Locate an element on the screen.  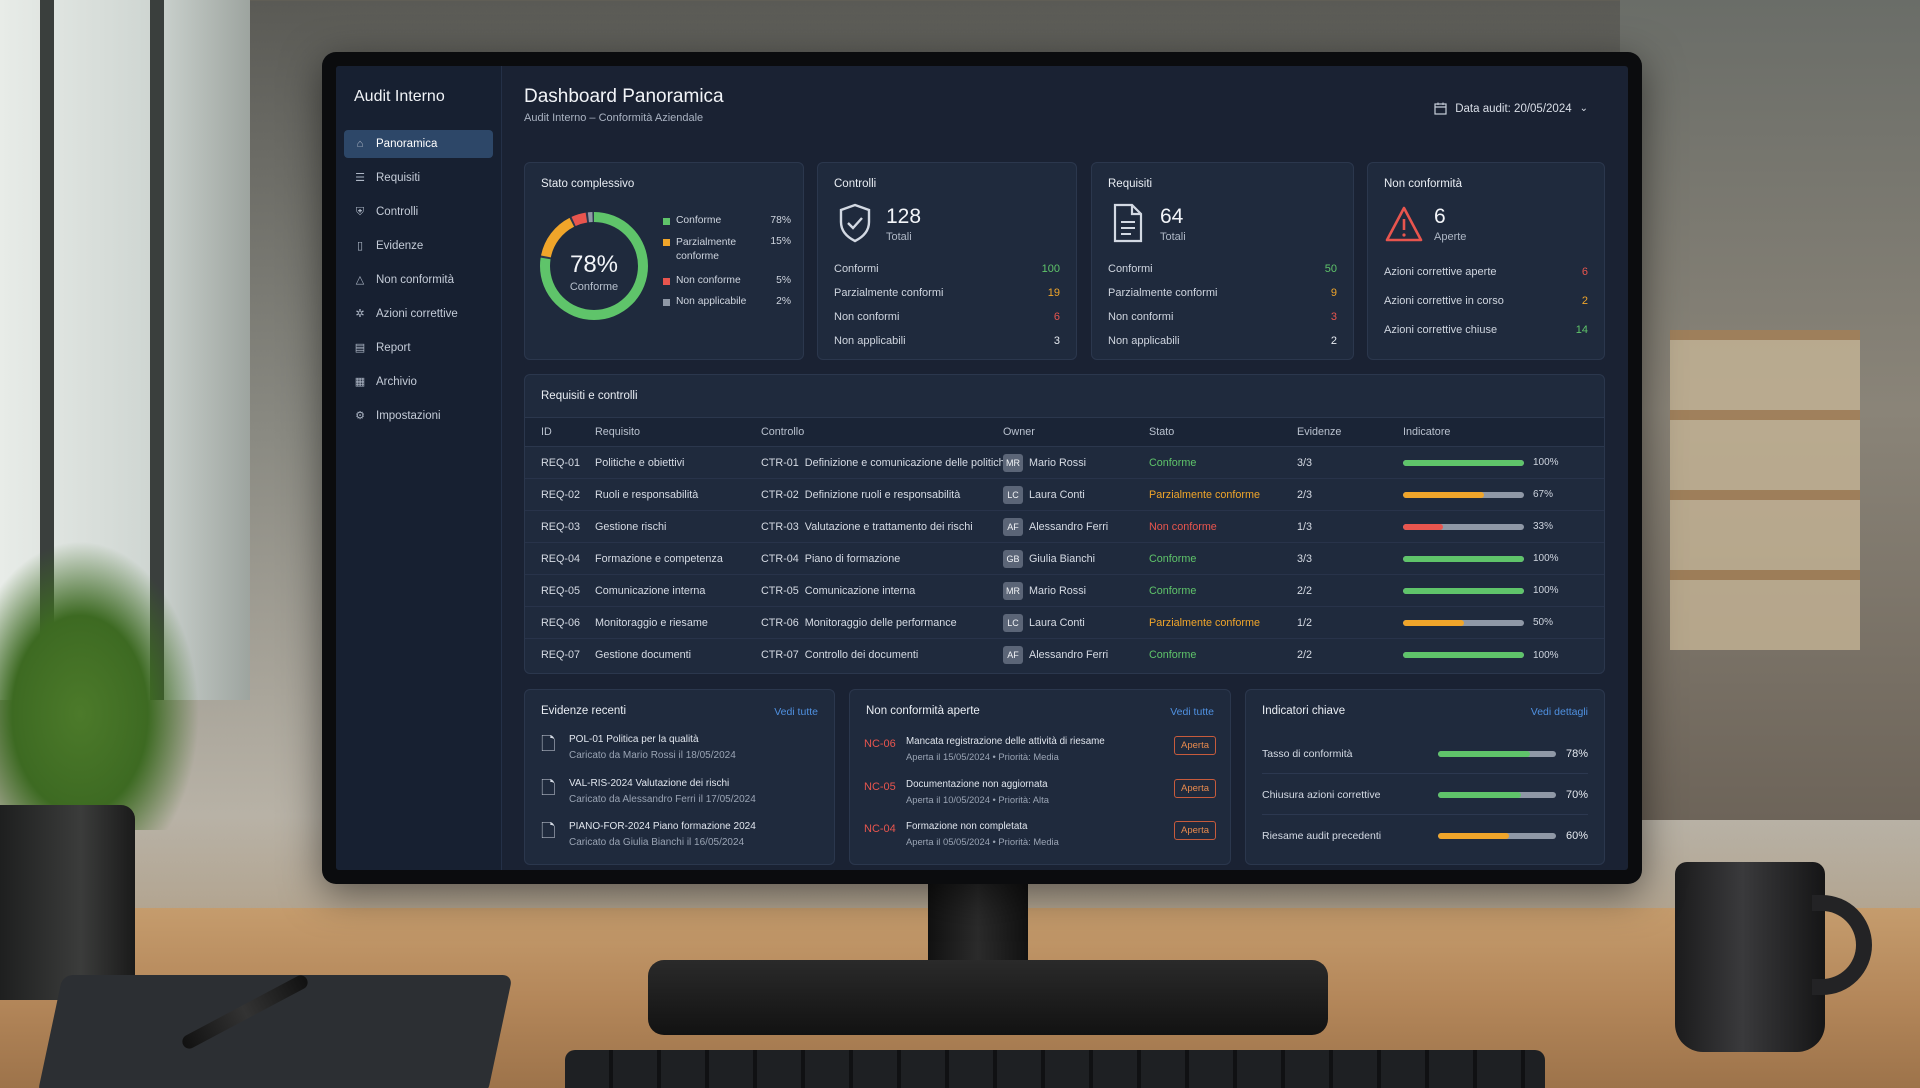
owner-name: Laura Conti is located at coordinates (1057, 622).